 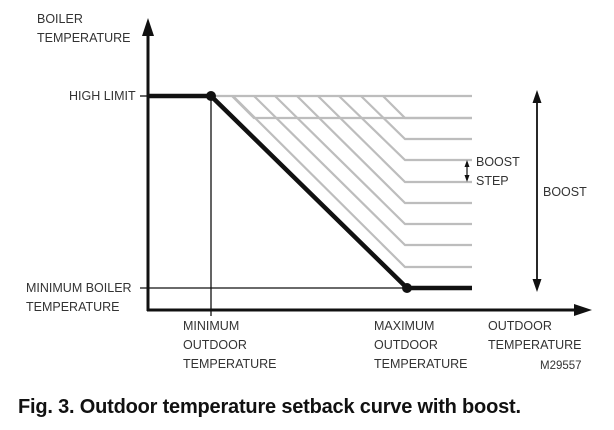 I want to click on min-boiler-label: MINIMUM BOILER TEMPERATURE, so click(x=79, y=297).